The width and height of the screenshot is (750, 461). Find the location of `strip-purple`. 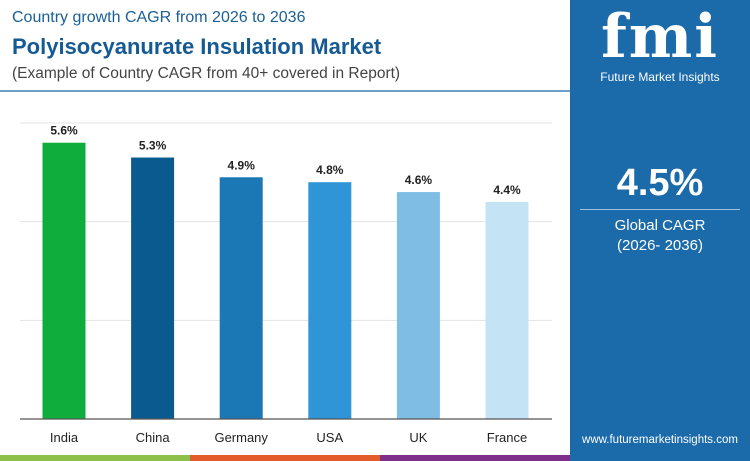

strip-purple is located at coordinates (475, 458).